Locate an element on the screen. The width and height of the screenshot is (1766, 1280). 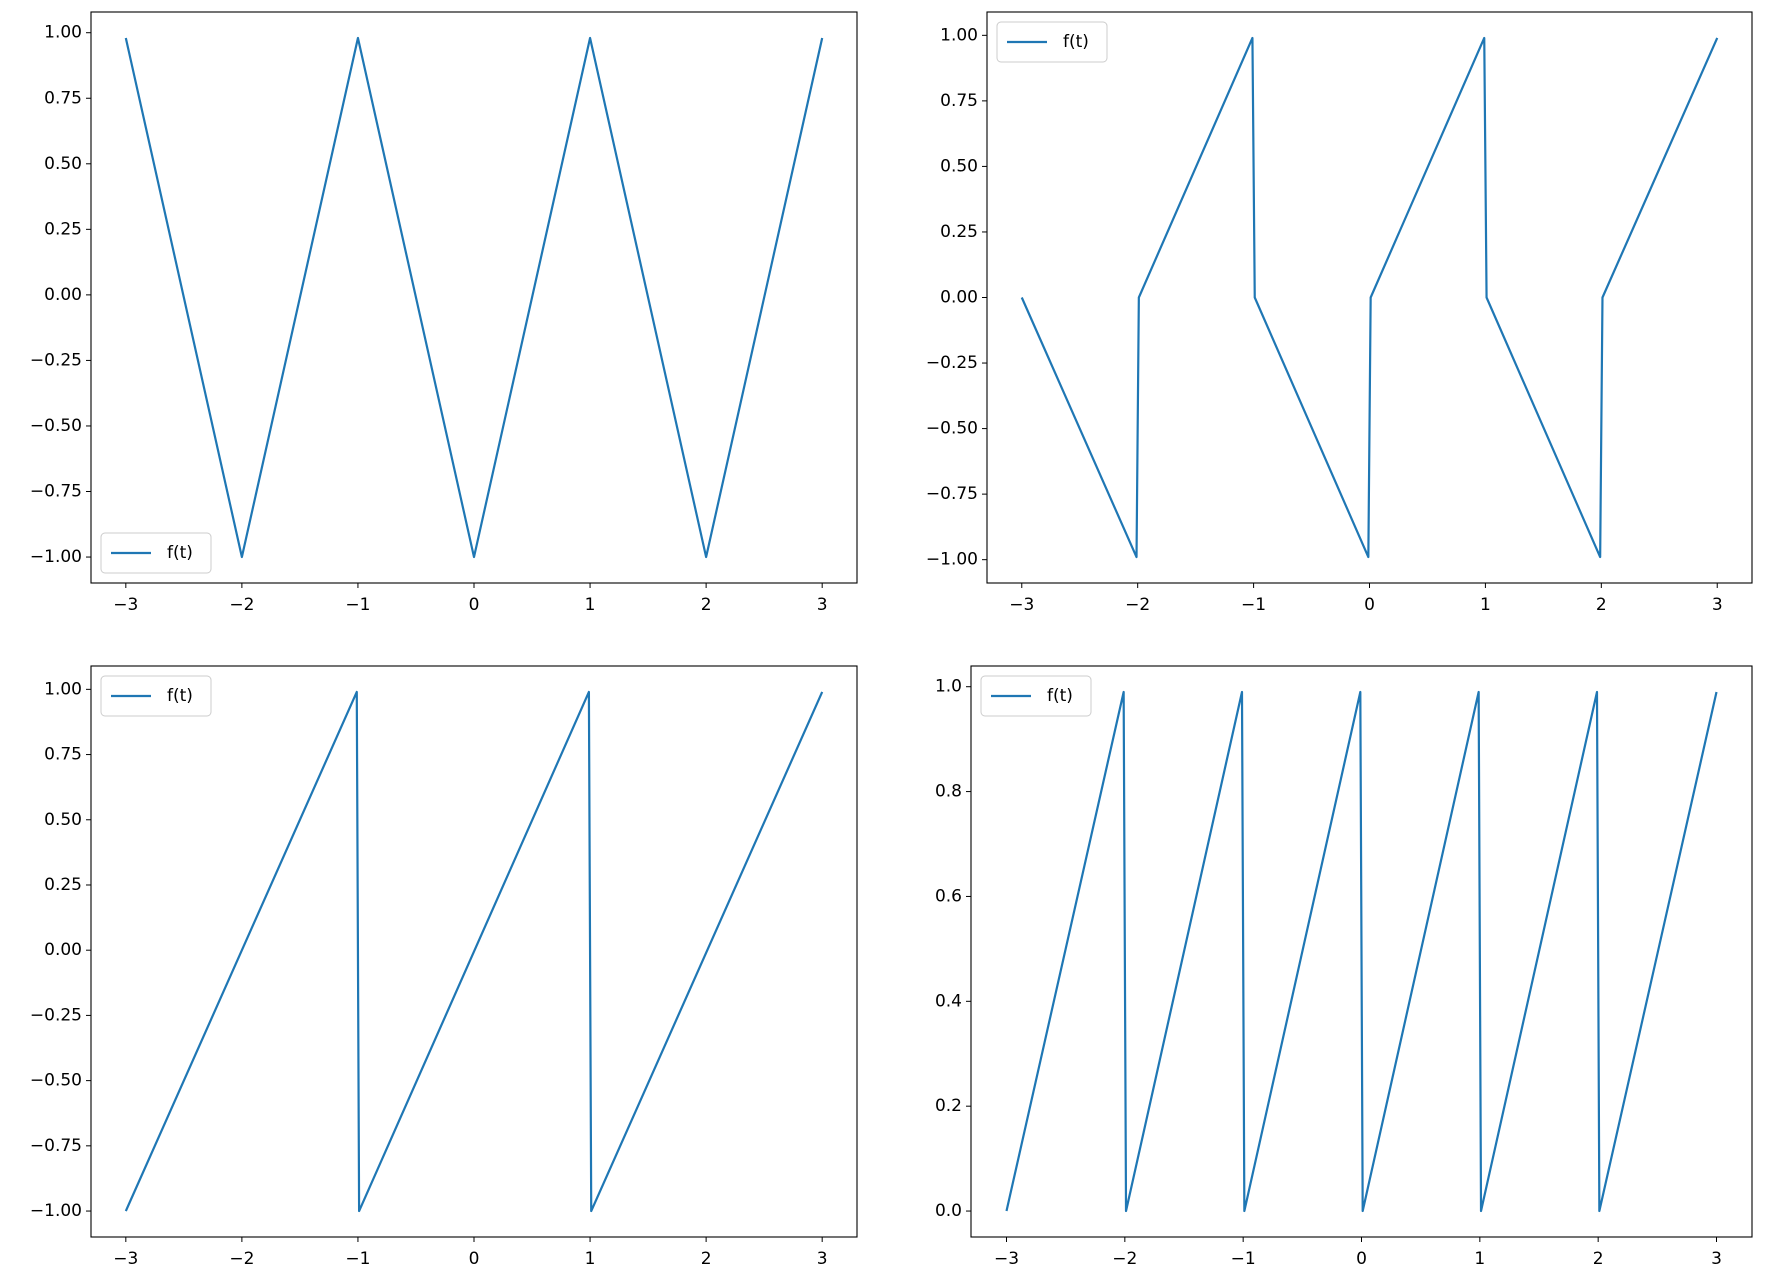
y-tick-label: 1.0 is located at coordinates (948, 687).